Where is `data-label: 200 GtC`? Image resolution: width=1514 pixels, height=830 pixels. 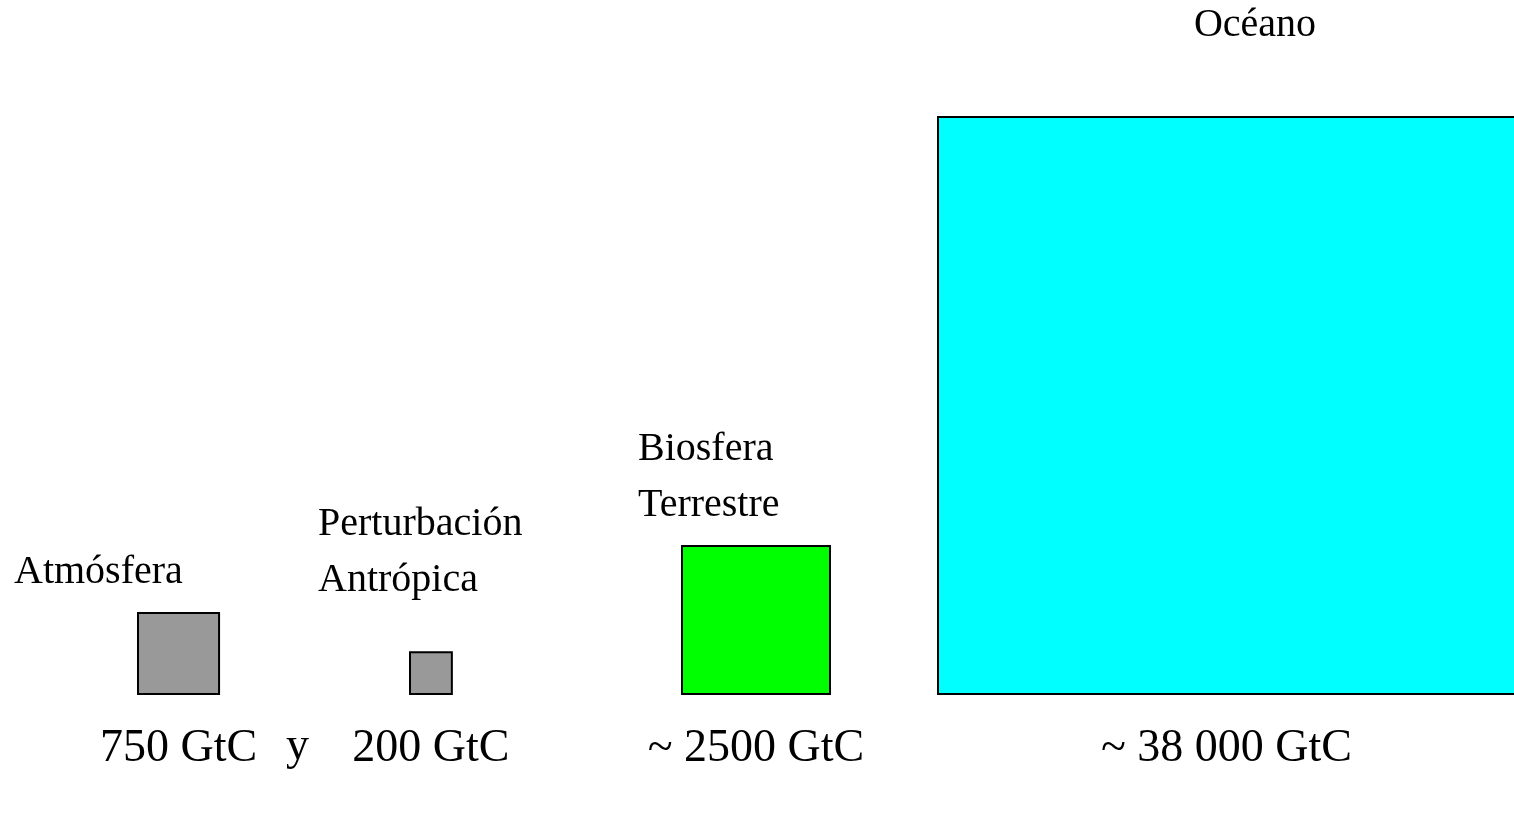
data-label: 200 GtC is located at coordinates (431, 745).